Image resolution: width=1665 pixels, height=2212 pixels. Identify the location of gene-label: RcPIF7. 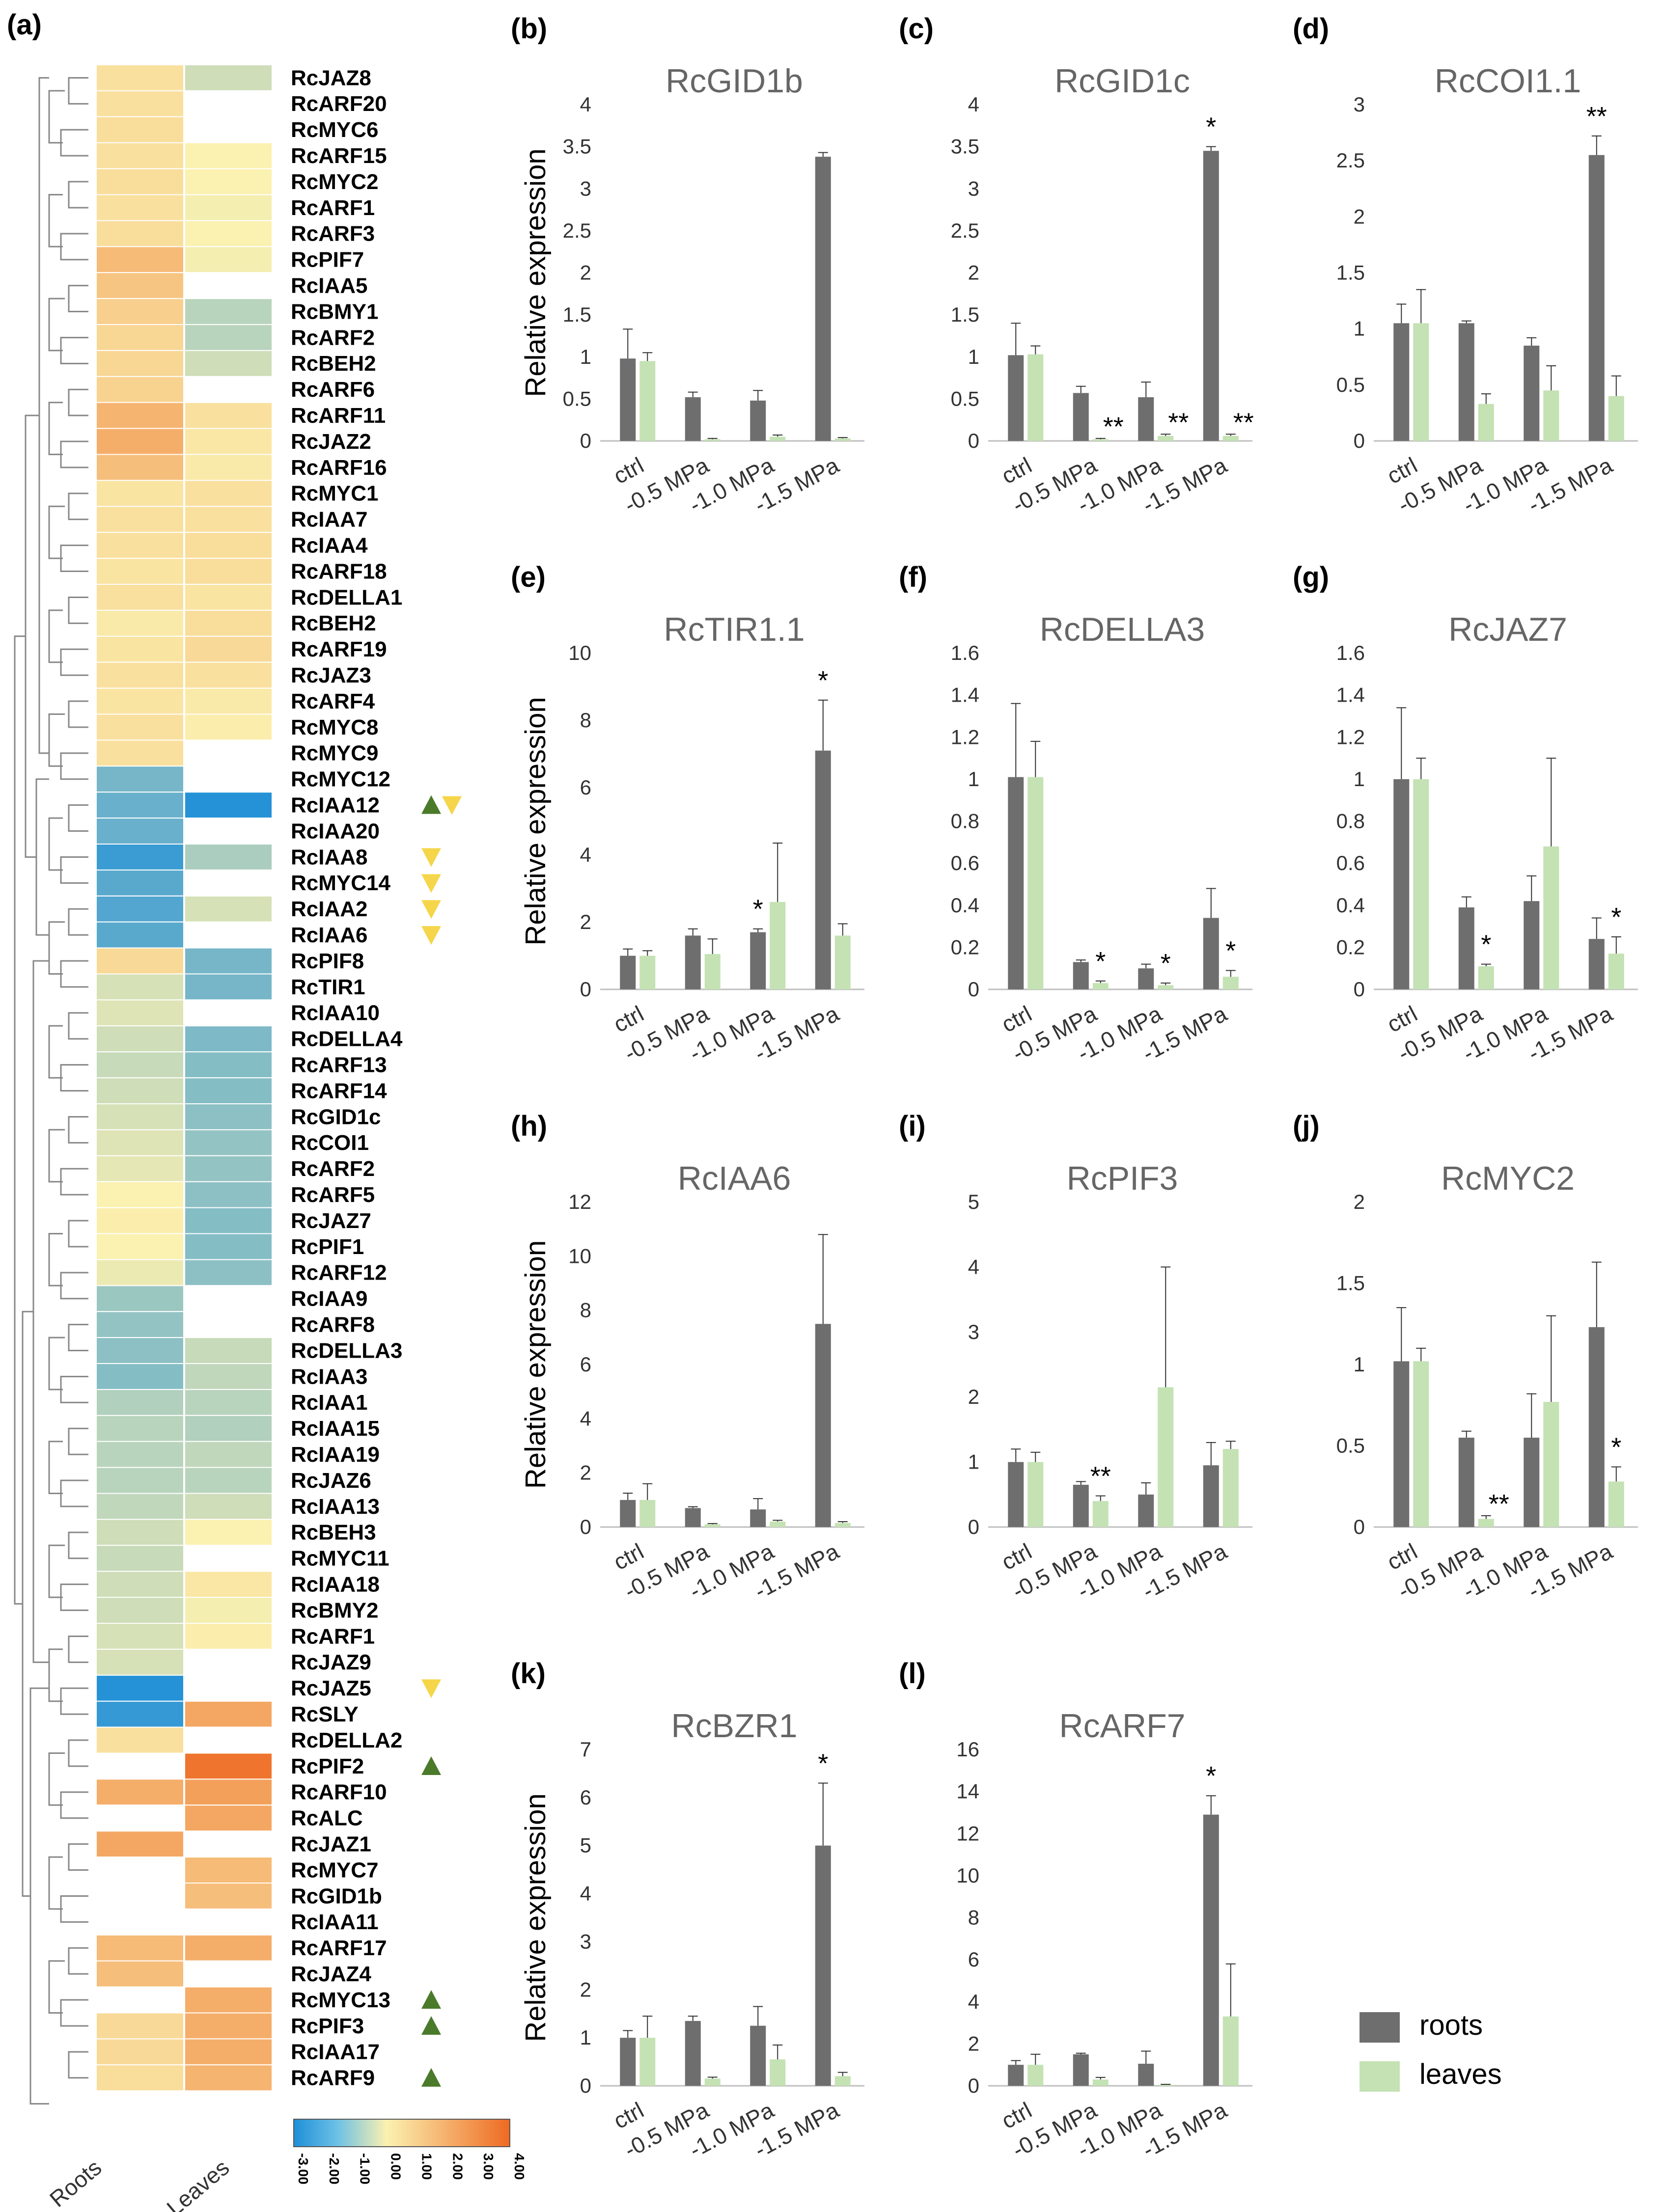
(327, 260).